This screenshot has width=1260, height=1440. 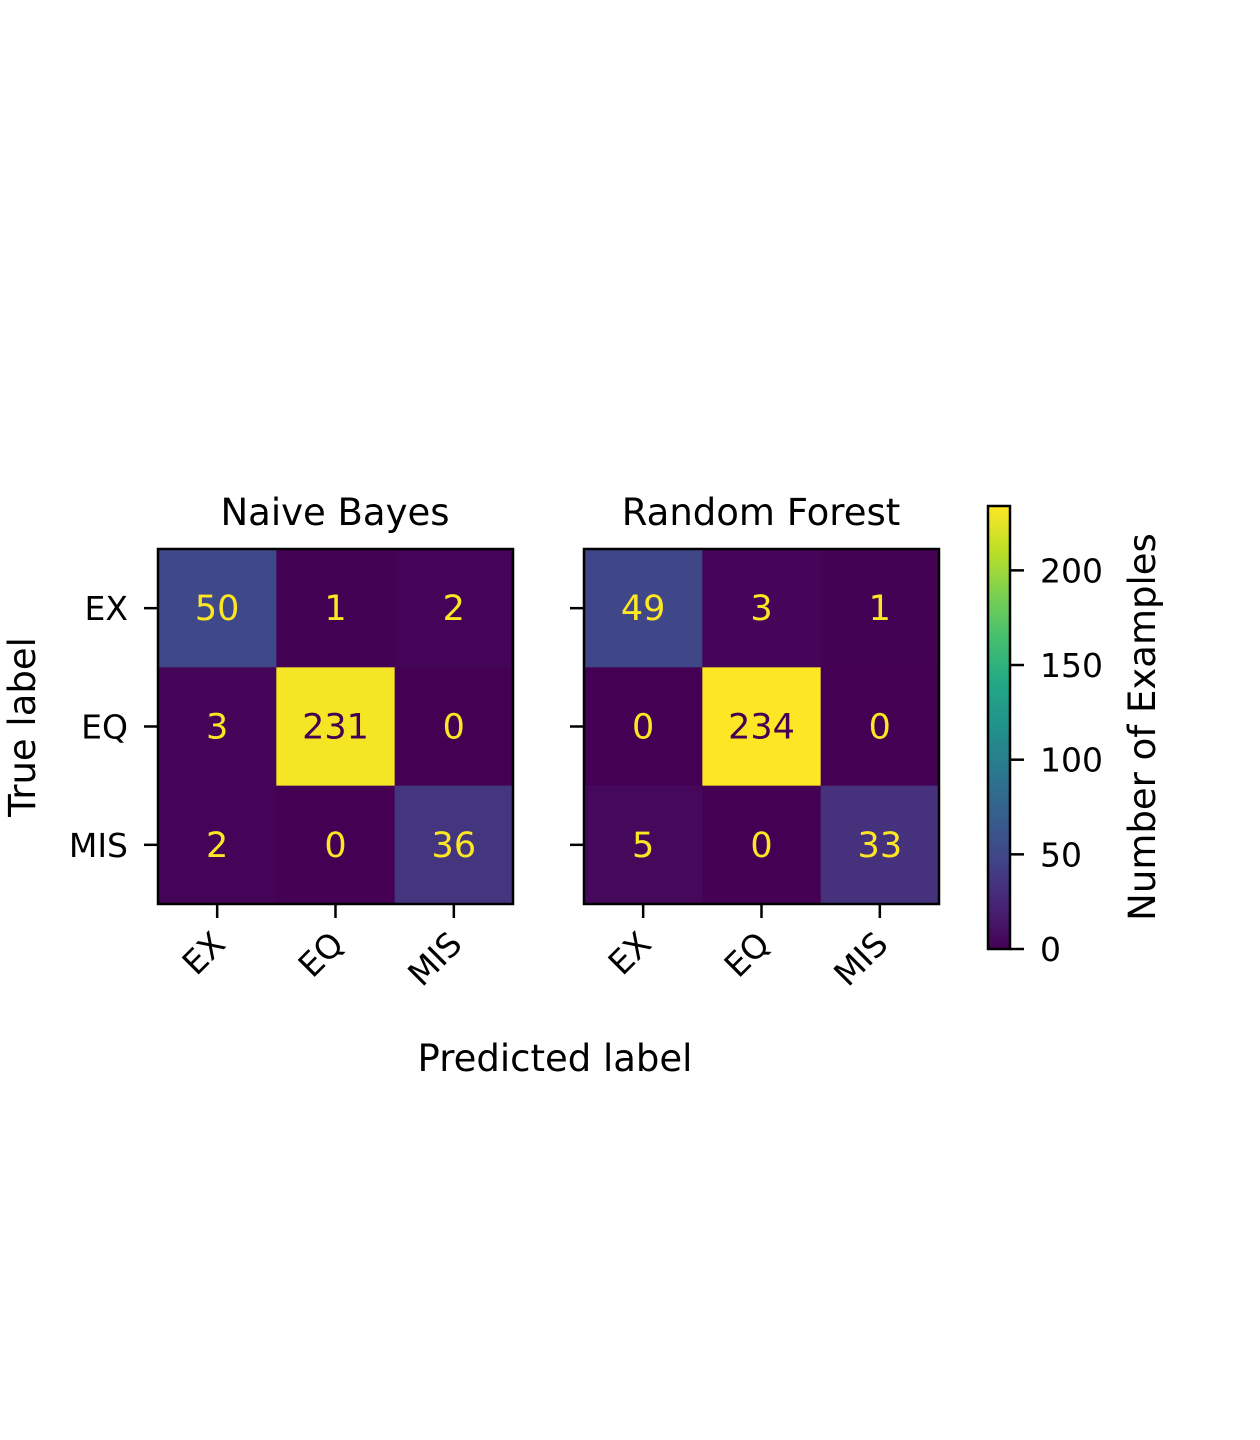 What do you see at coordinates (1071, 570) in the screenshot?
I see `colorbar-tick-label: 200` at bounding box center [1071, 570].